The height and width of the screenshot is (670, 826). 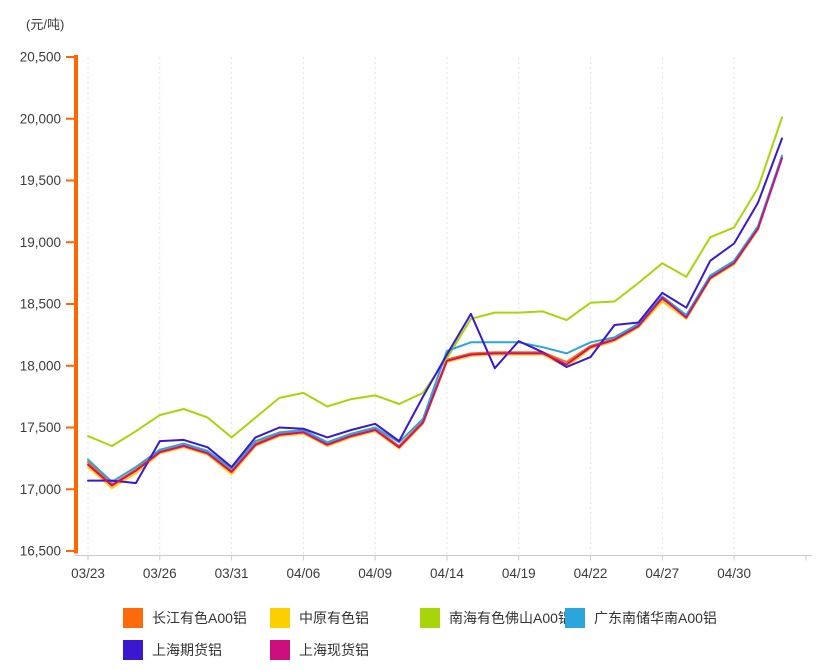 What do you see at coordinates (133, 650) in the screenshot?
I see `legend-swatch-shanghai-futures` at bounding box center [133, 650].